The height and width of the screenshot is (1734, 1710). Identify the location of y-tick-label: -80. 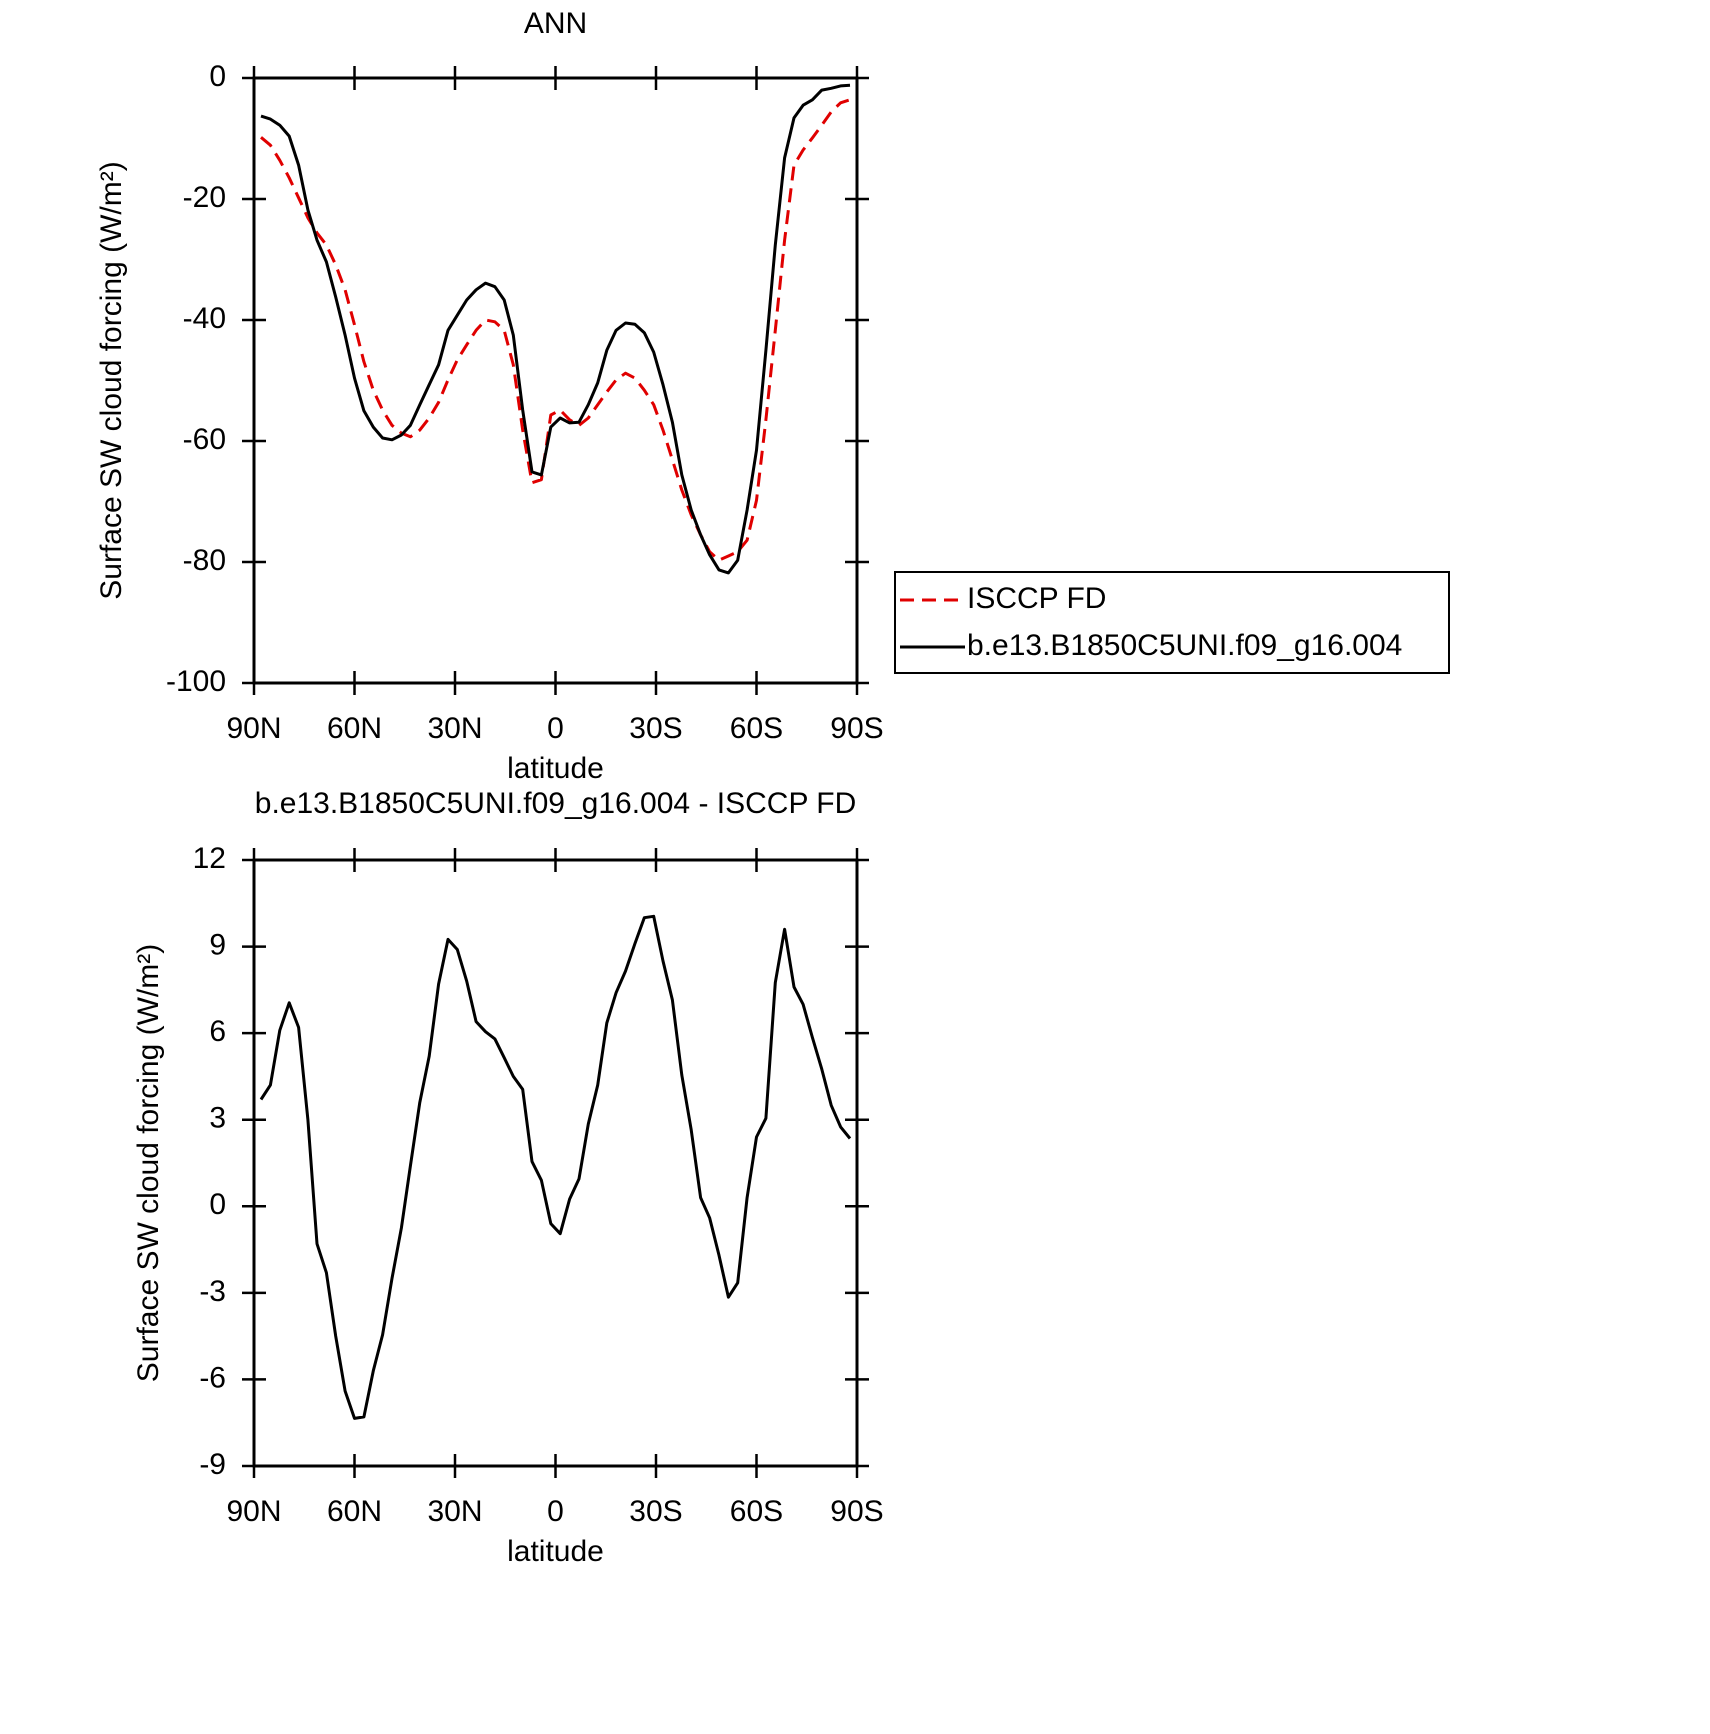
(204, 560).